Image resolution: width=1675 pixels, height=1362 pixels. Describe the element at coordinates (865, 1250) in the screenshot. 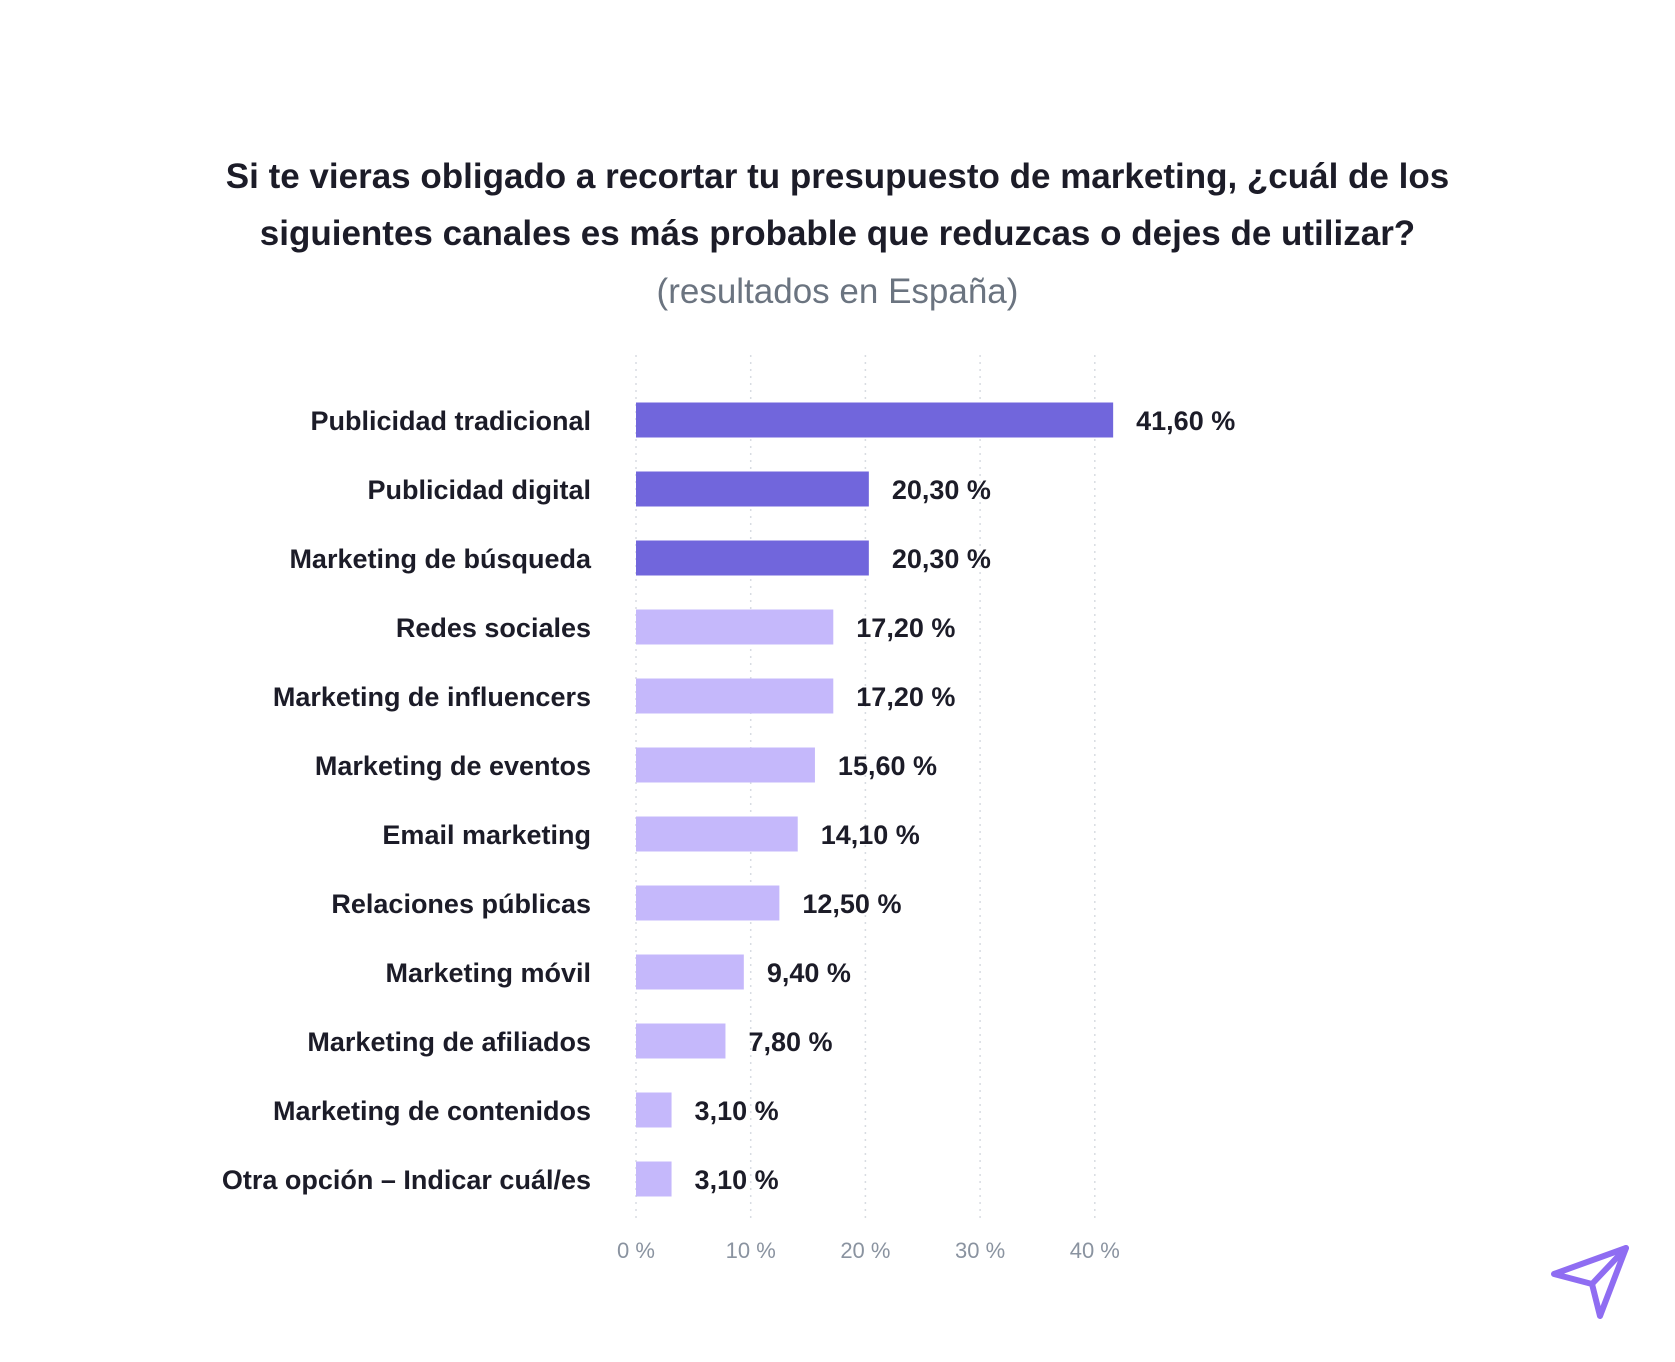

I see `x-tick-label: 20 %` at that location.